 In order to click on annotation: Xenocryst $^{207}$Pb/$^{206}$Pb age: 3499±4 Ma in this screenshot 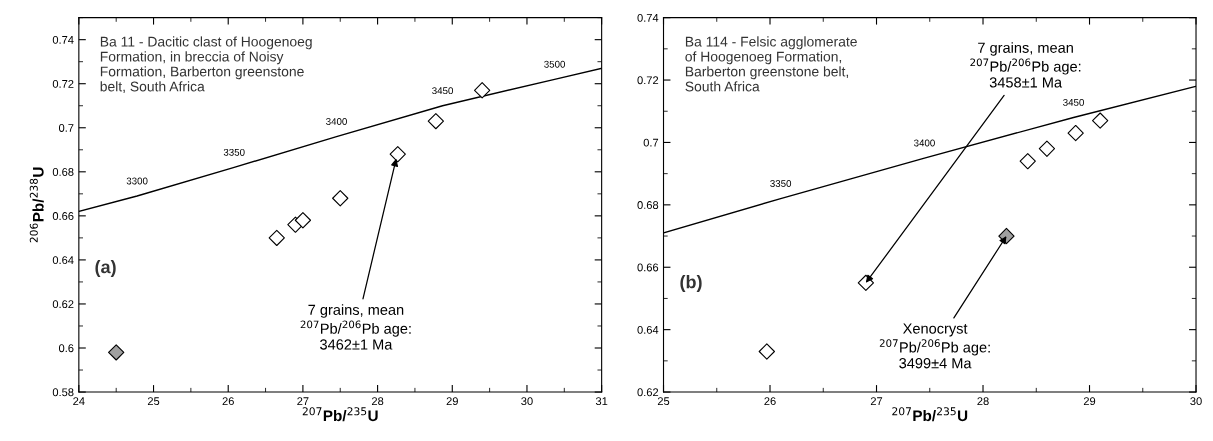, I will do `click(934, 346)`.